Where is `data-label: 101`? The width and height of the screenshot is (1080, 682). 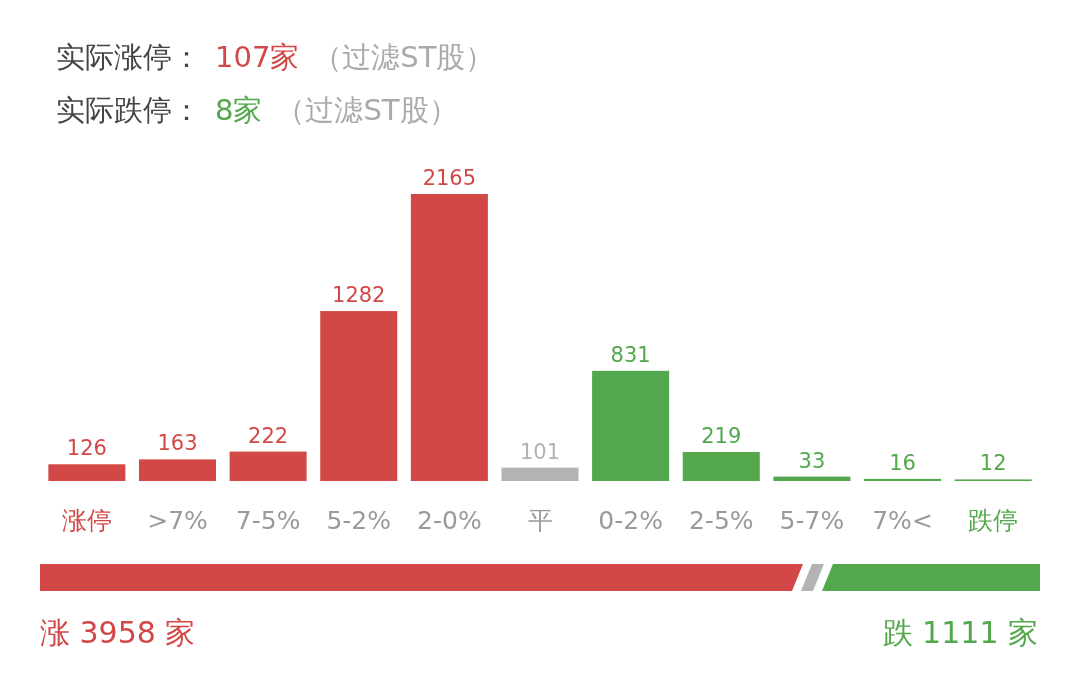 data-label: 101 is located at coordinates (540, 451).